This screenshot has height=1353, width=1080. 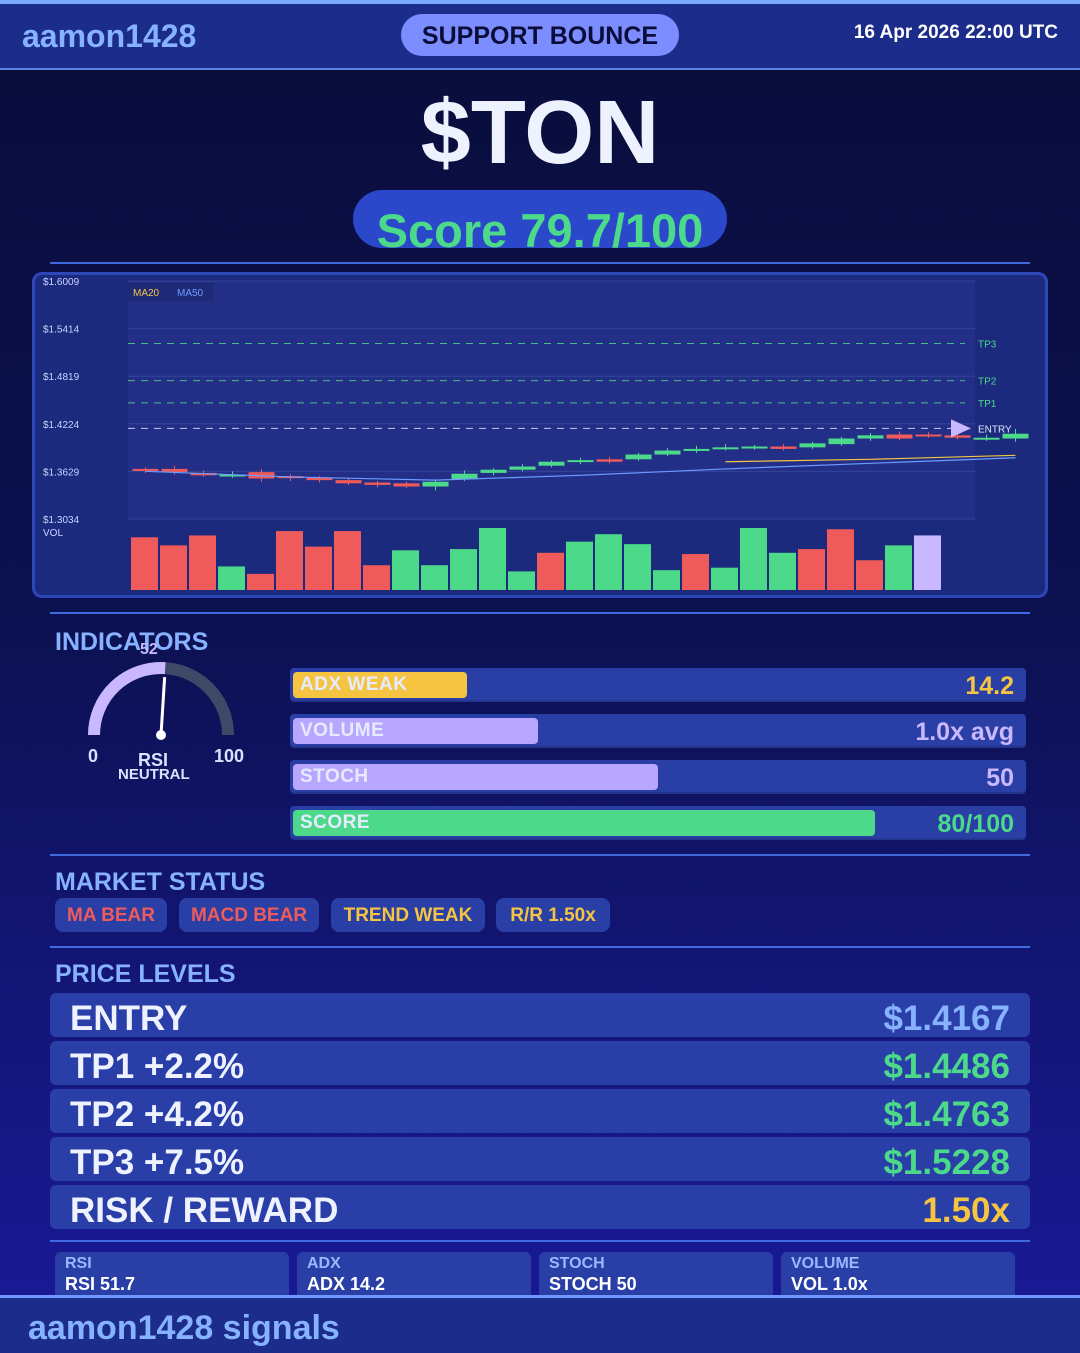 What do you see at coordinates (966, 1210) in the screenshot?
I see `level-price: 1.50x` at bounding box center [966, 1210].